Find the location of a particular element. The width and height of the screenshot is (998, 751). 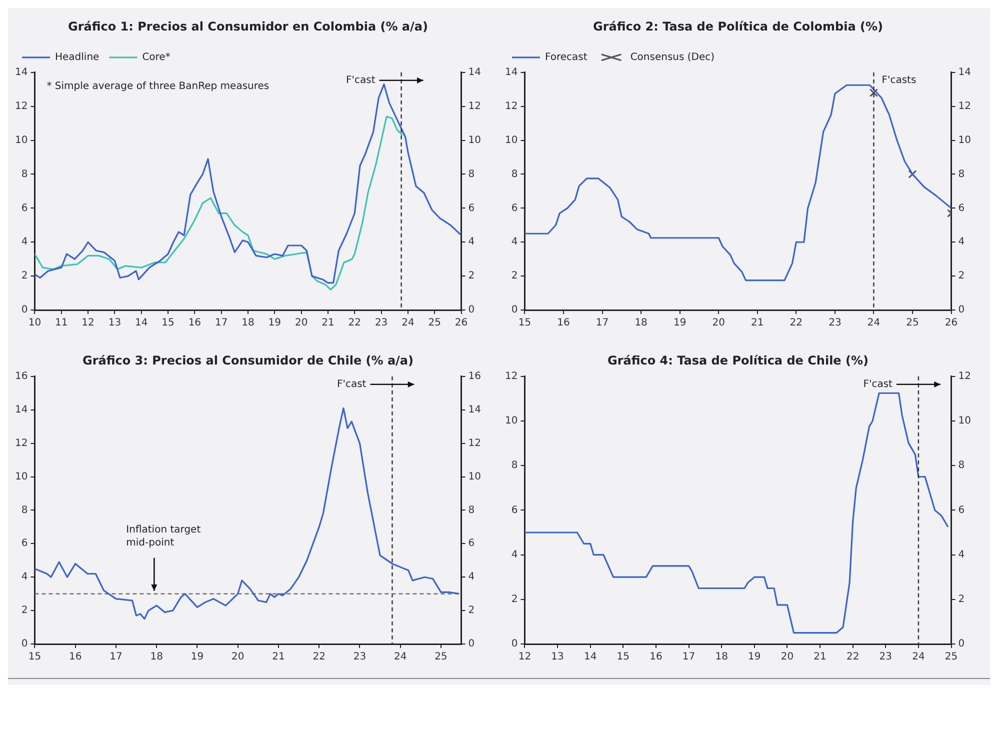

chart-title: Gráfico 4: Tasa de Política de Chile (%) is located at coordinates (738, 360).